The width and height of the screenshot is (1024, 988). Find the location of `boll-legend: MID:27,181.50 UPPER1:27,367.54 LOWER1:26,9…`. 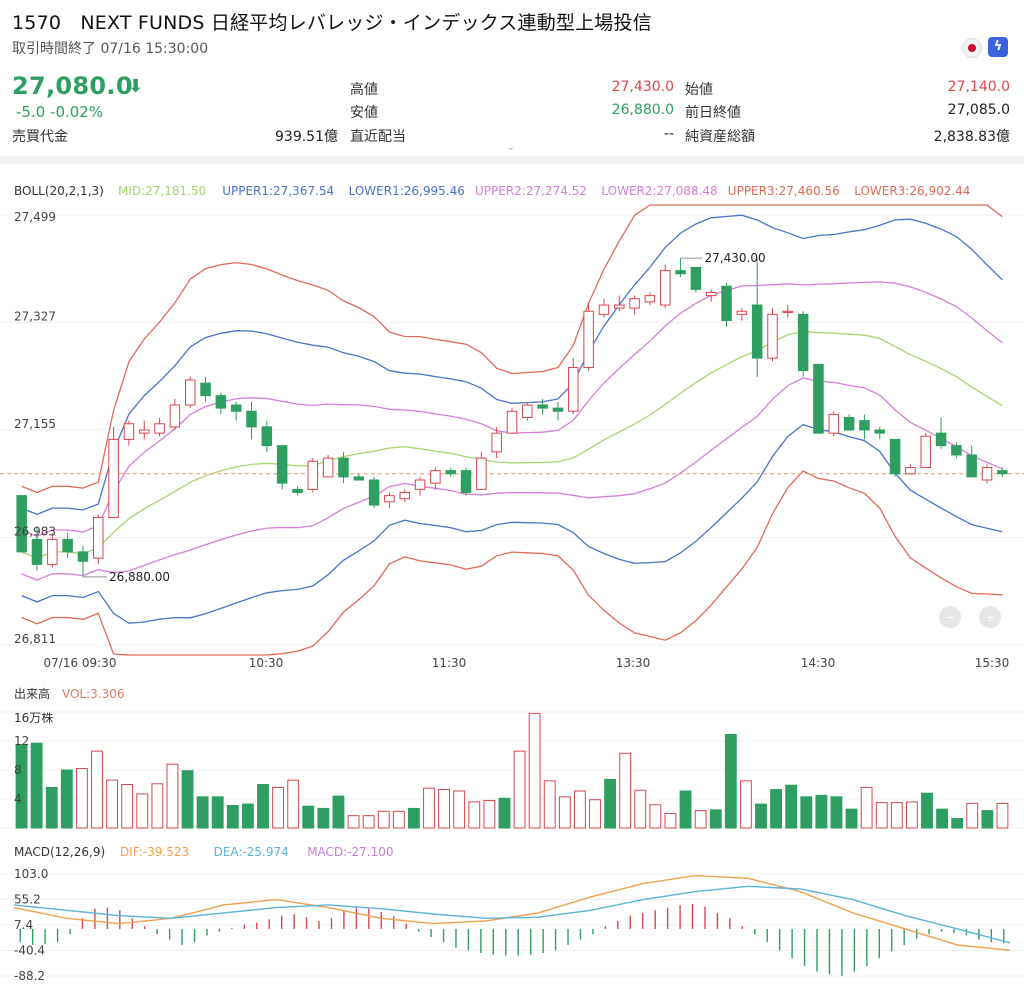

boll-legend: MID:27,181.50 UPPER1:27,367.54 LOWER1:26,9… is located at coordinates (544, 191).